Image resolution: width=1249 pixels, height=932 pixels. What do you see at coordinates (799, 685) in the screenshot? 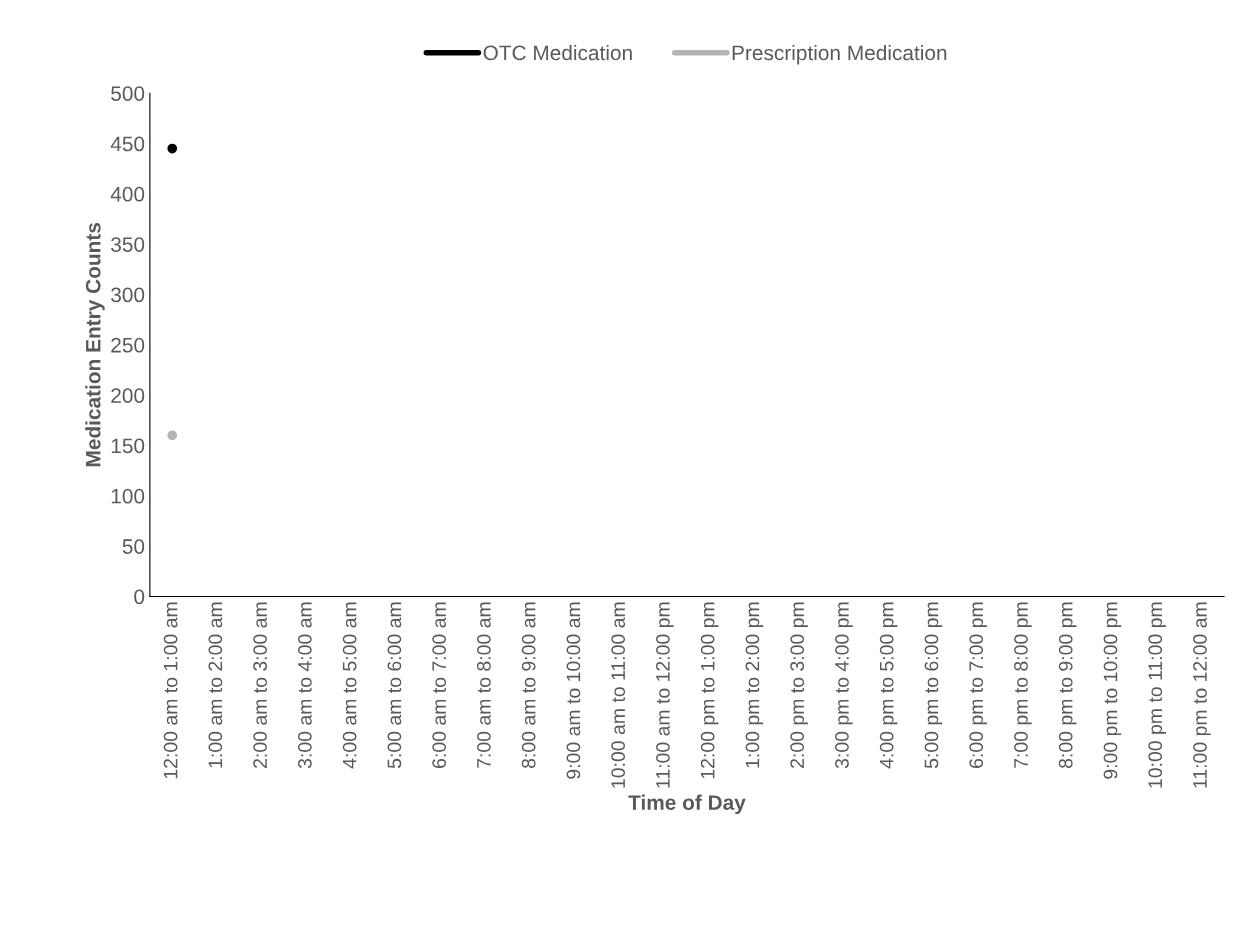
I see `x-tick-label: 2:00 pm to 3:00 pm` at bounding box center [799, 685].